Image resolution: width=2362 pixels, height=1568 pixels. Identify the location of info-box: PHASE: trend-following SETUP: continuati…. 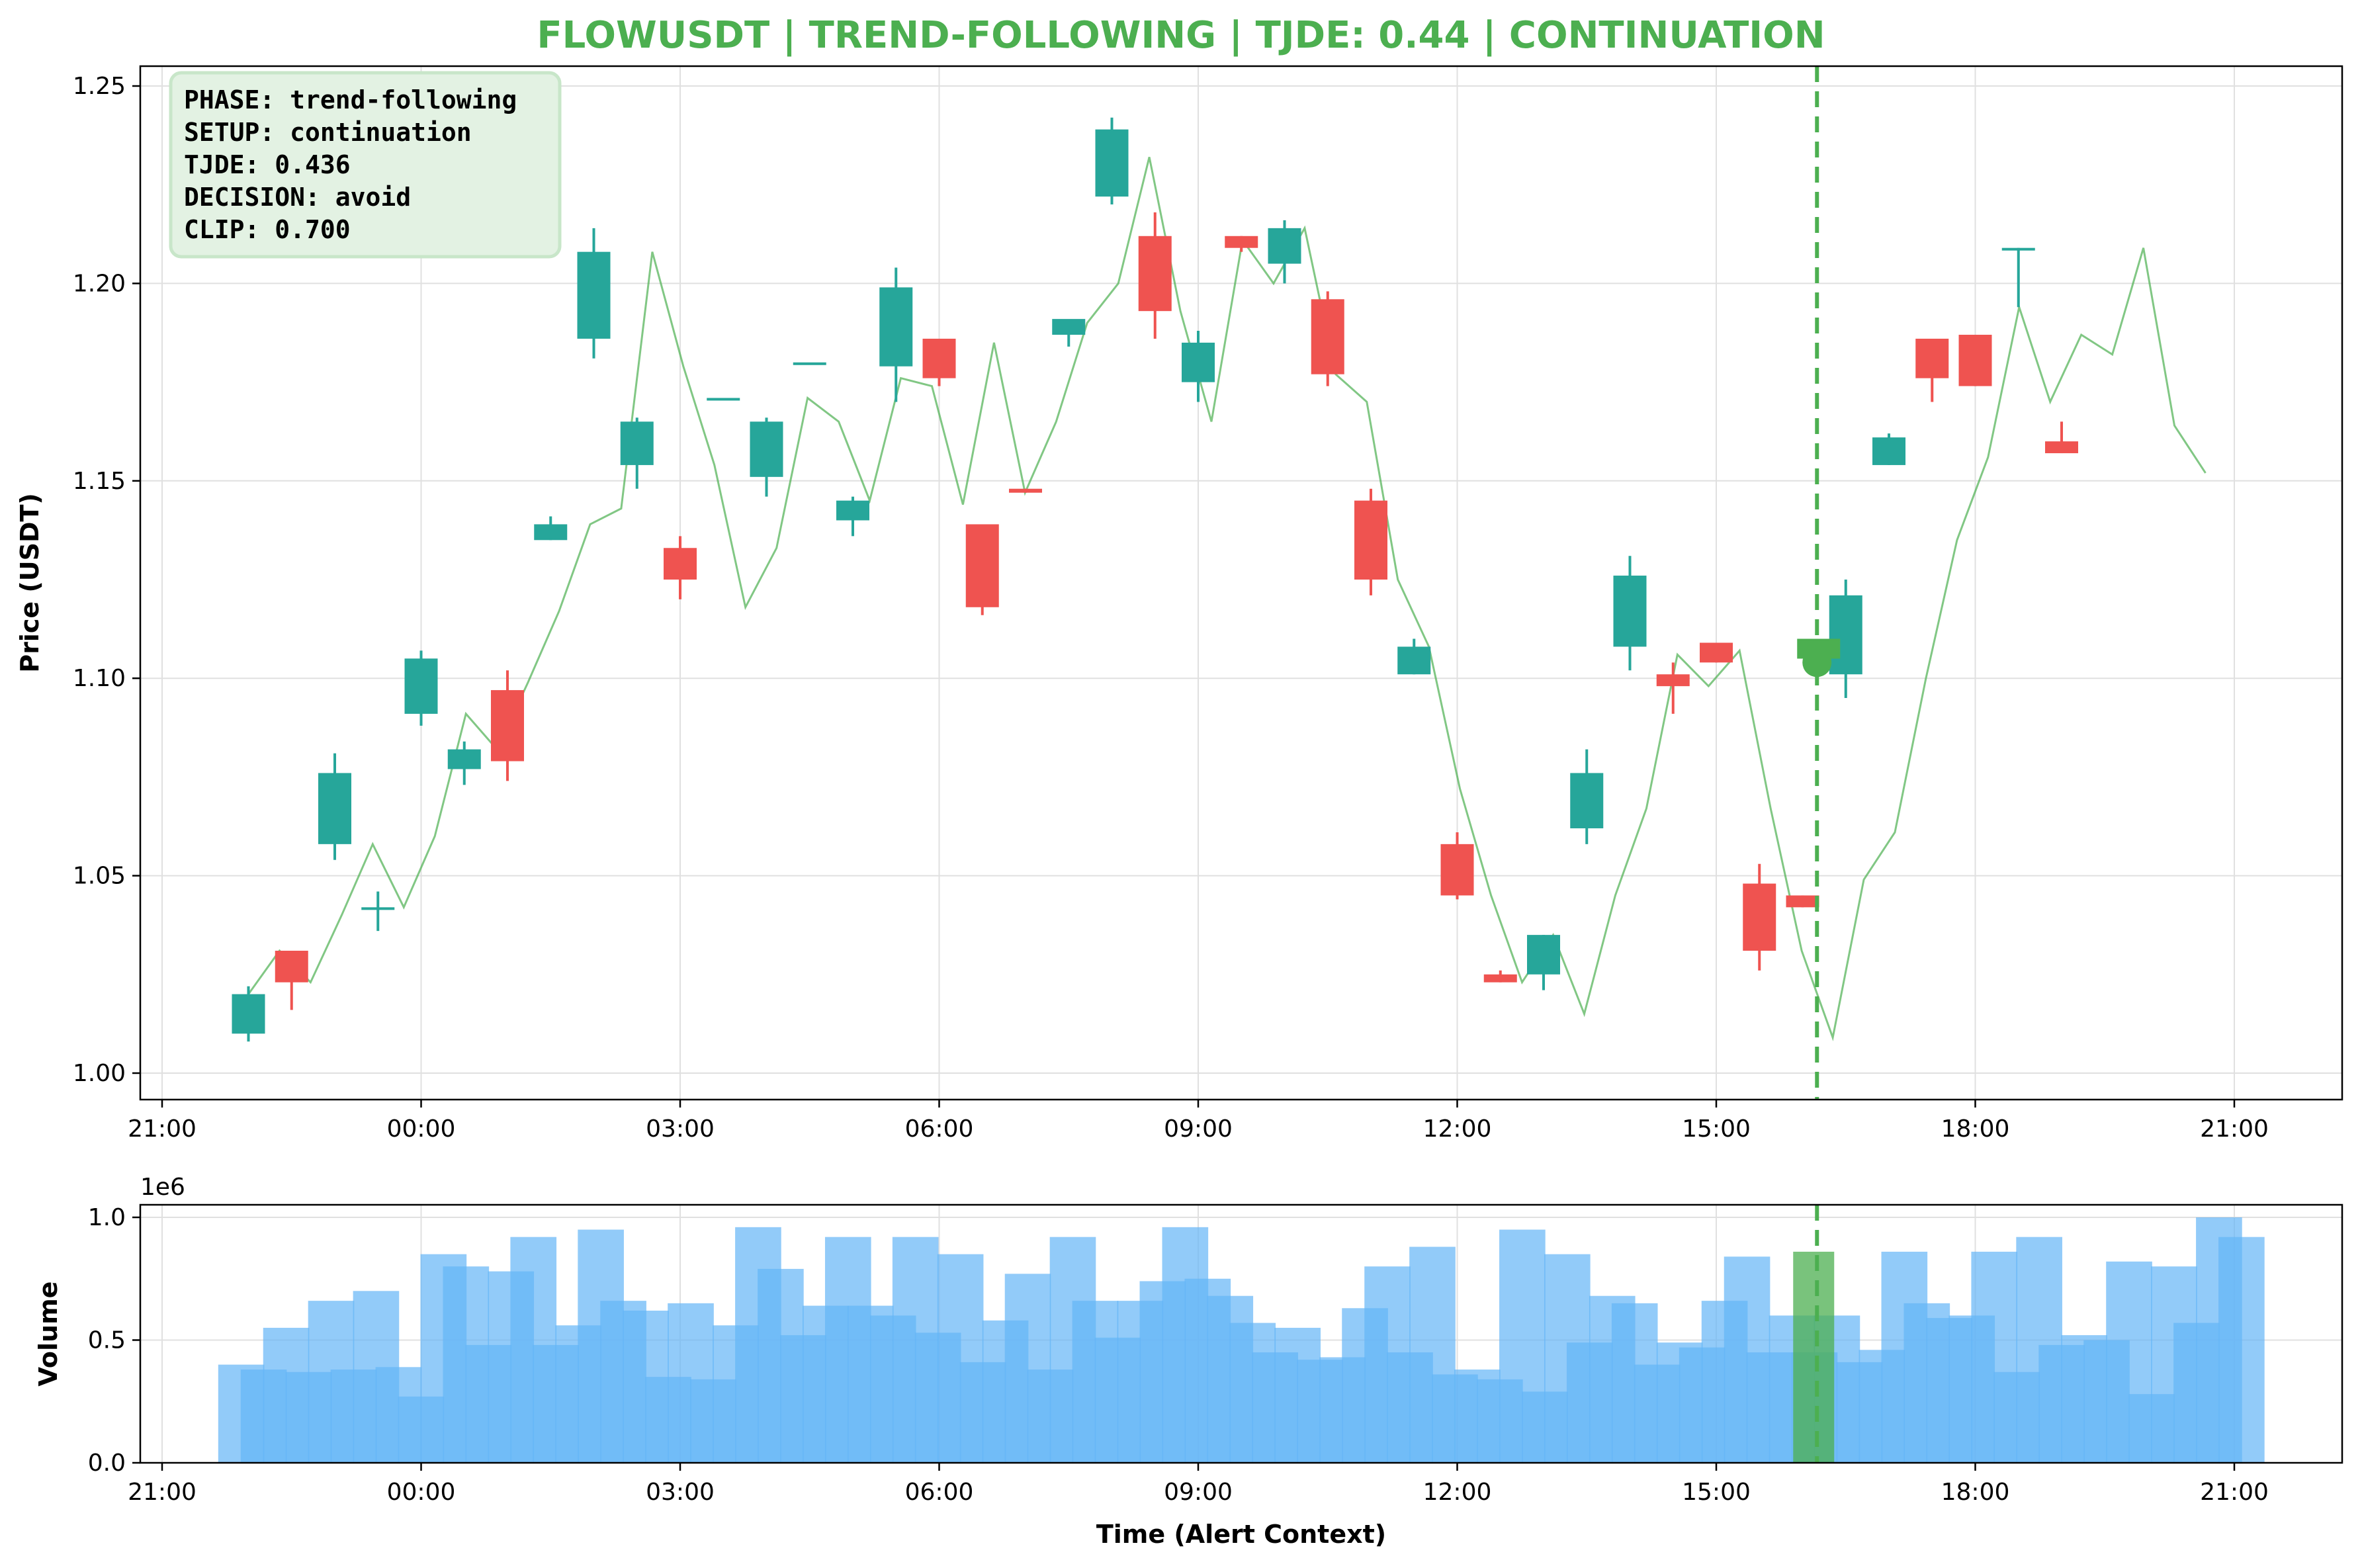
(365, 165).